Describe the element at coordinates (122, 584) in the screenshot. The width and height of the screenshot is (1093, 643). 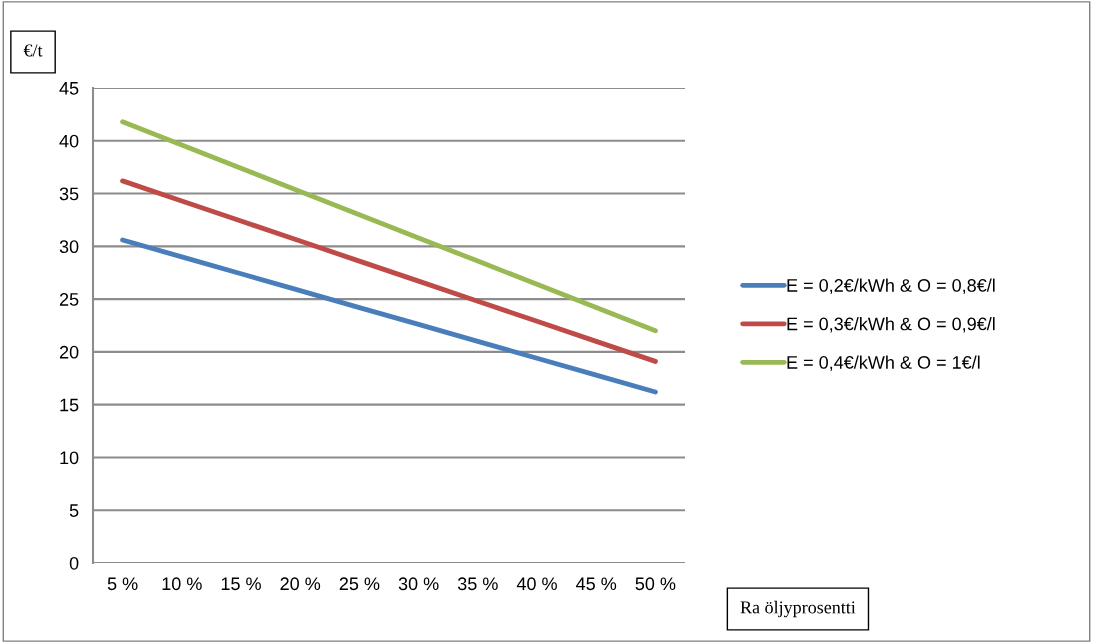
I see `x-tick-label: 5 %` at that location.